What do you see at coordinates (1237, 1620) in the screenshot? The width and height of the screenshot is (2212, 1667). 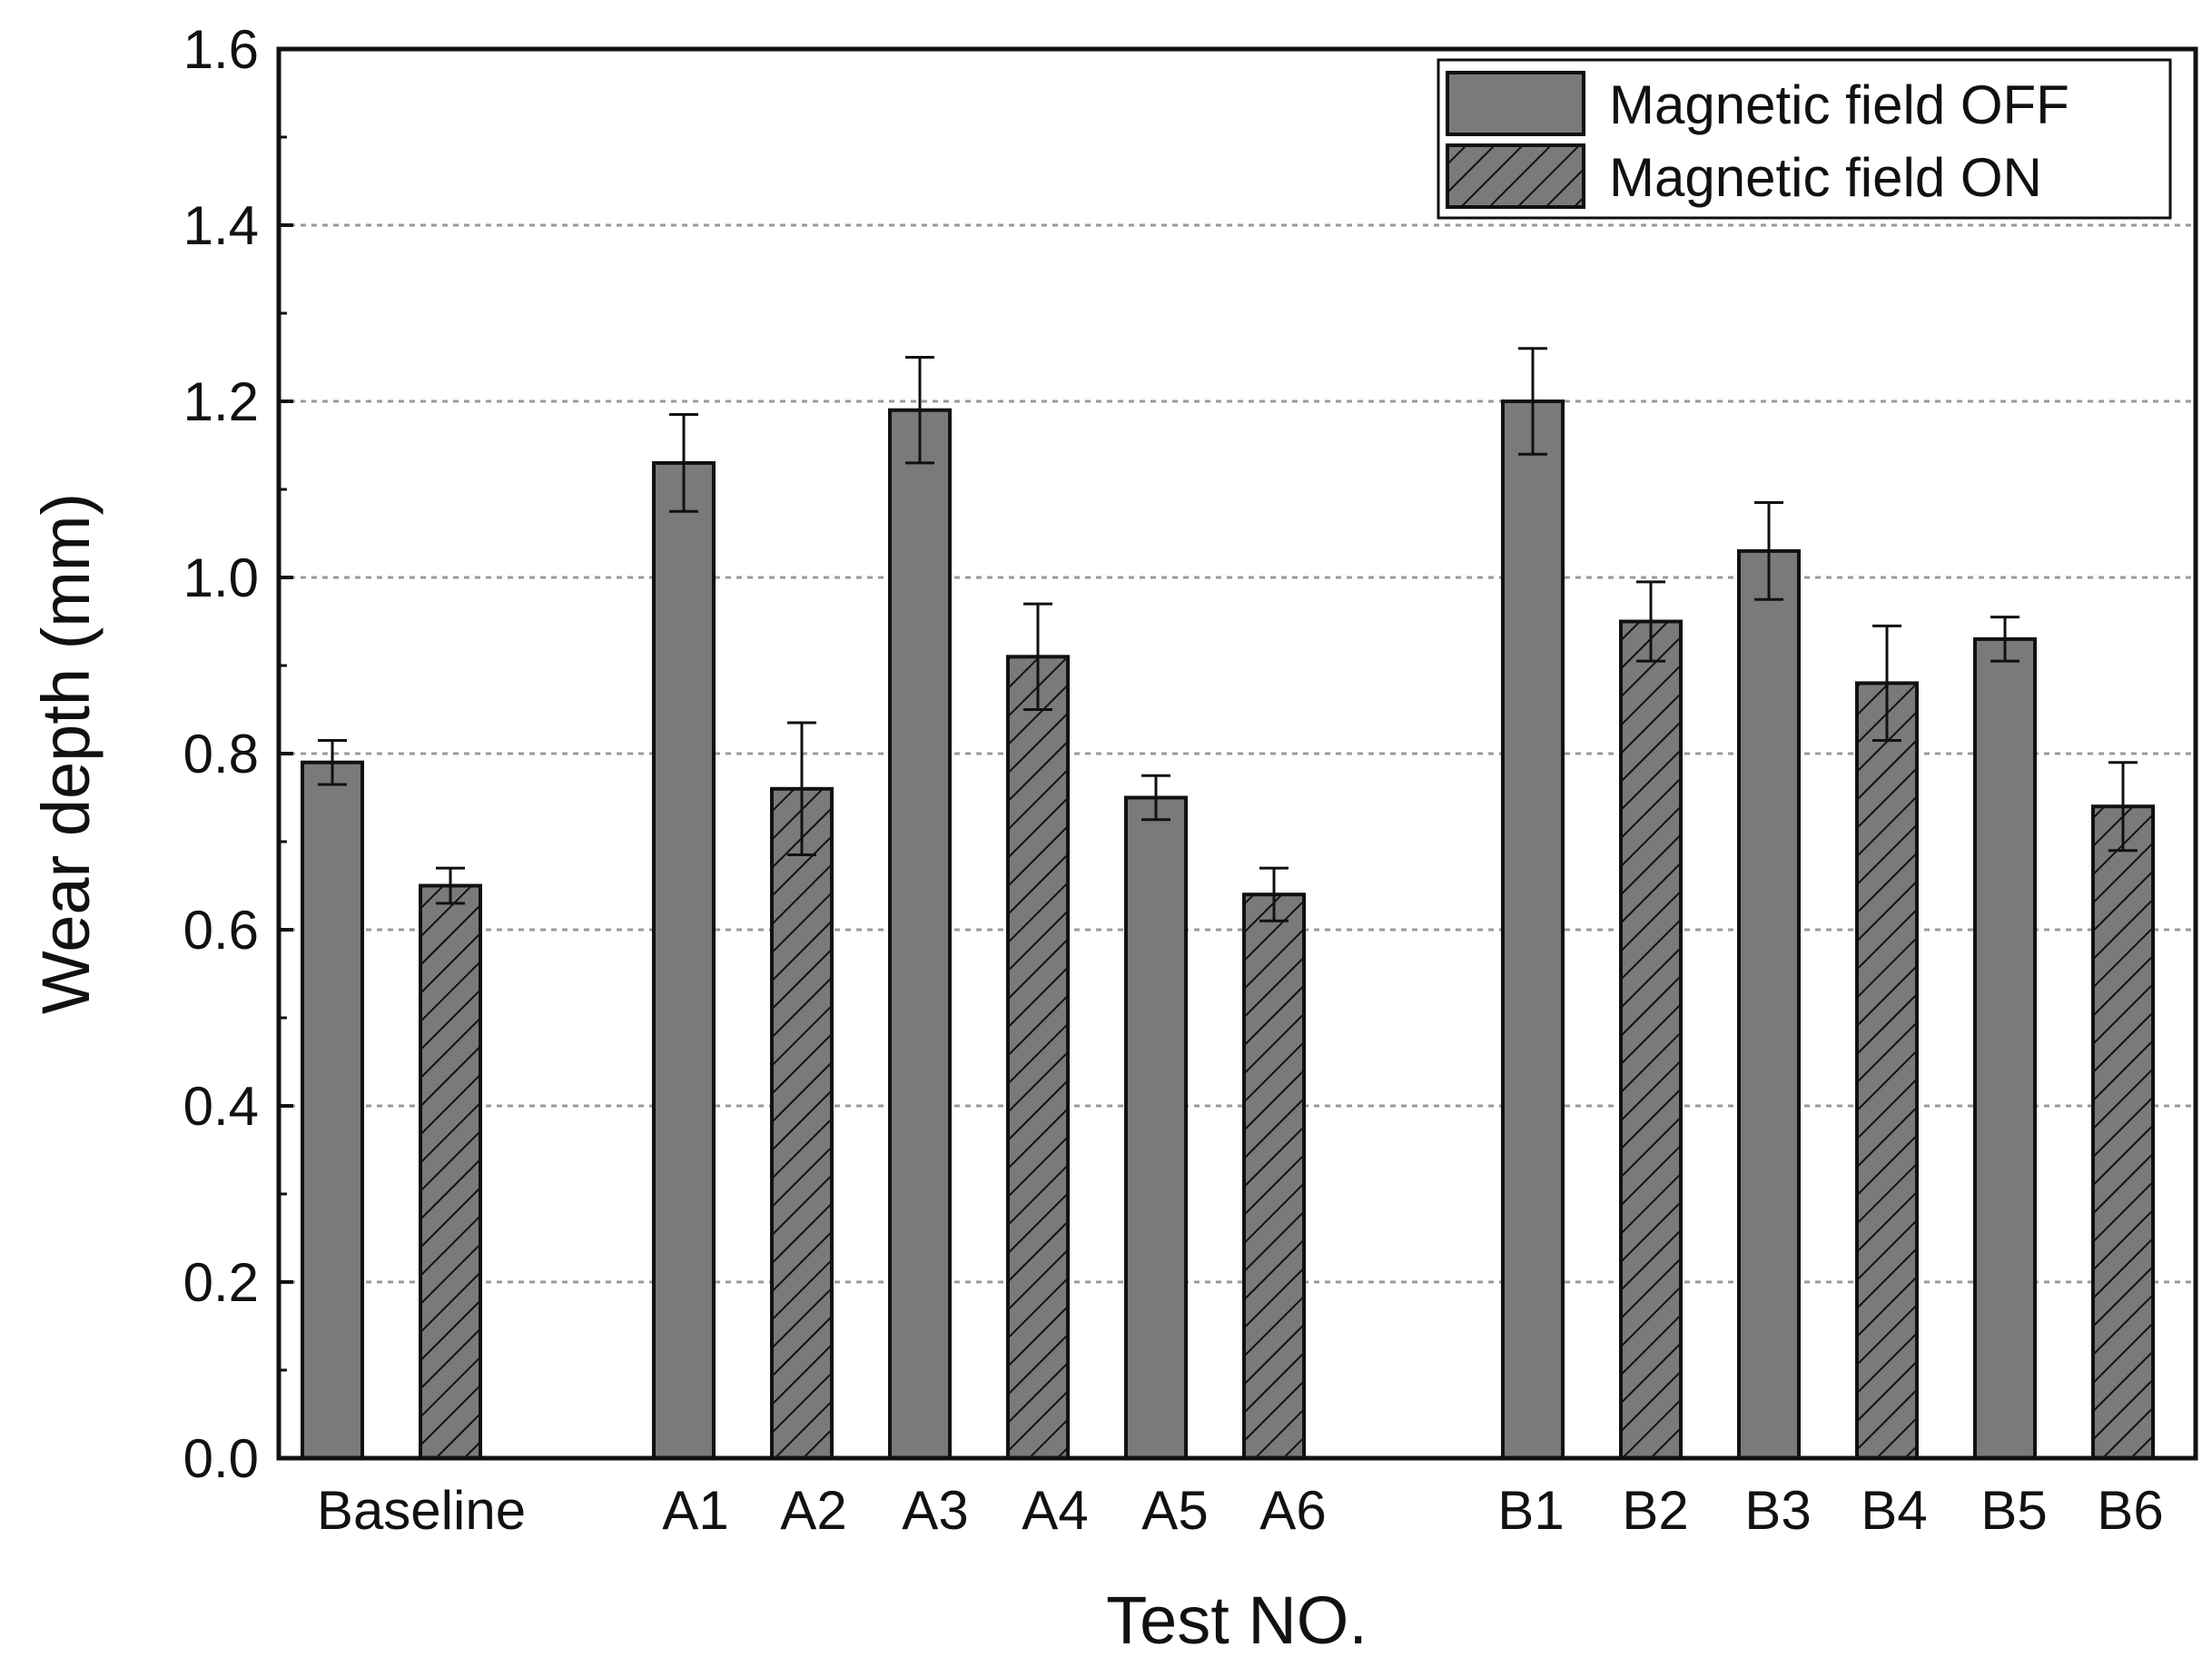 I see `x-axis-title: Test NO.` at bounding box center [1237, 1620].